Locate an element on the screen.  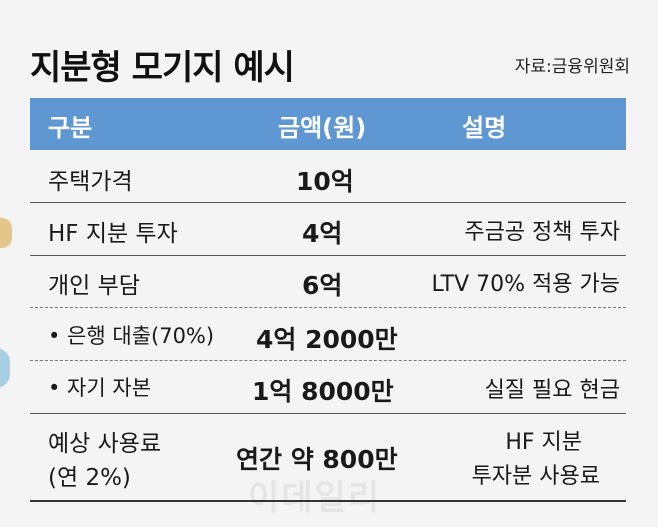
header-category: 구분 is located at coordinates (70, 128).